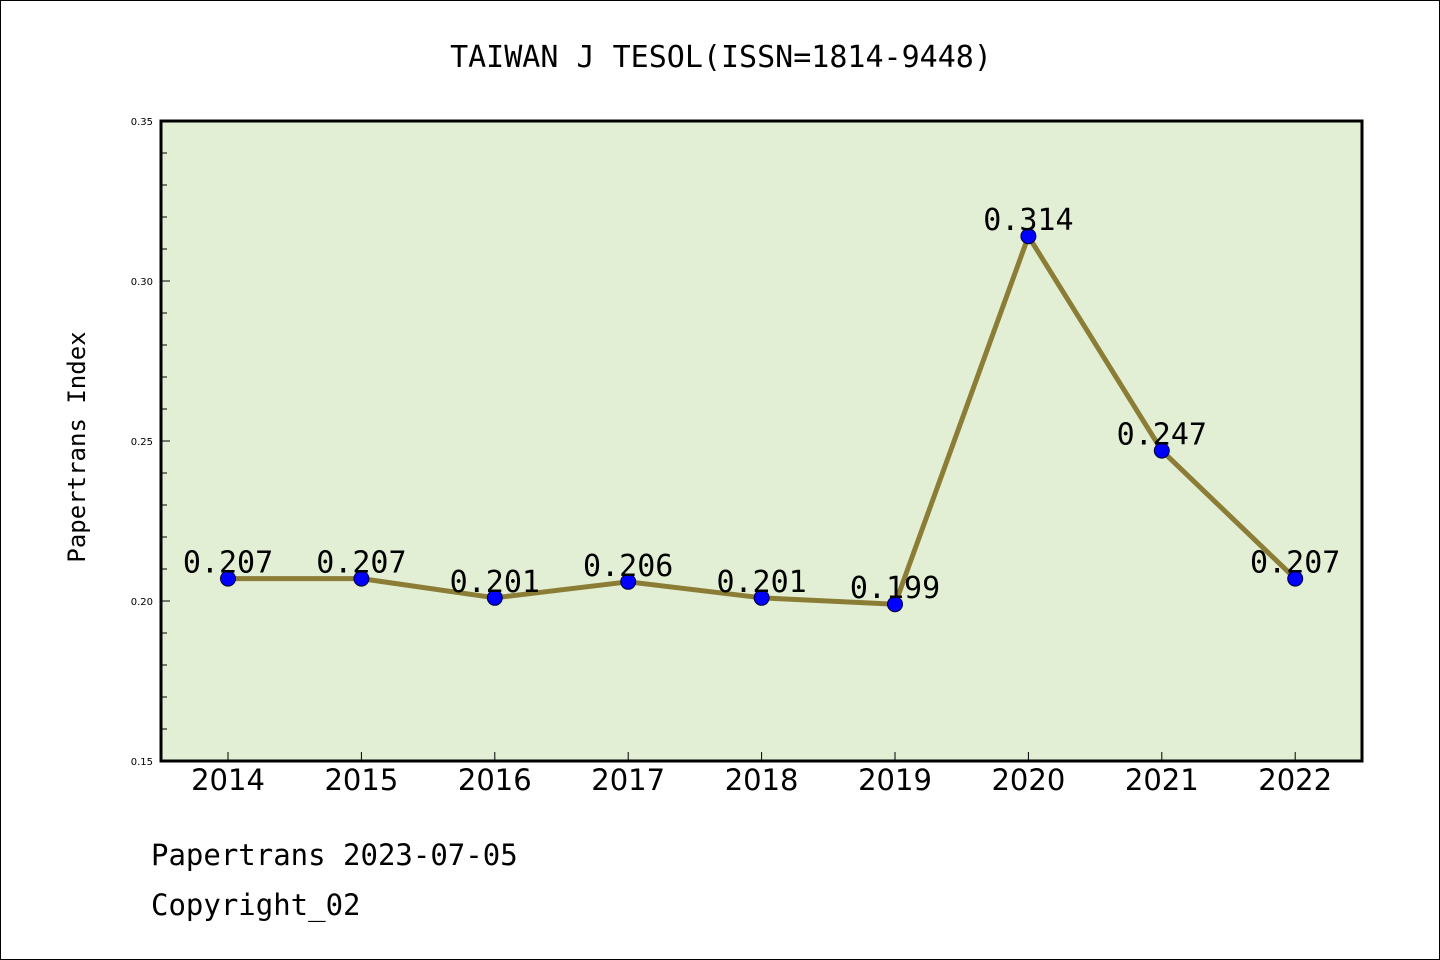  What do you see at coordinates (77, 446) in the screenshot?
I see `y-axis-label: Papertrans Index` at bounding box center [77, 446].